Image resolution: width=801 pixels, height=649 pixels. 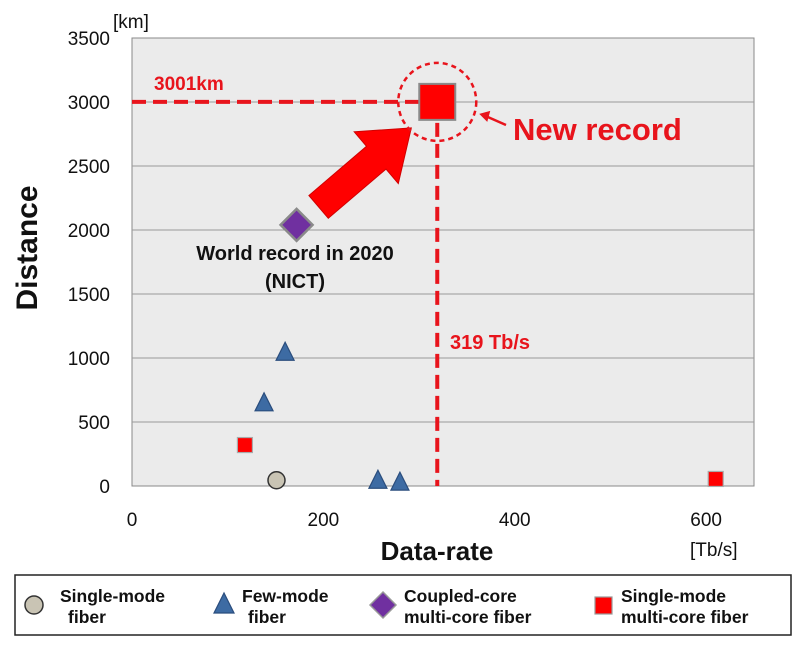 I want to click on legend-item-single-mode: Single-mode fiber, so click(x=94, y=606).